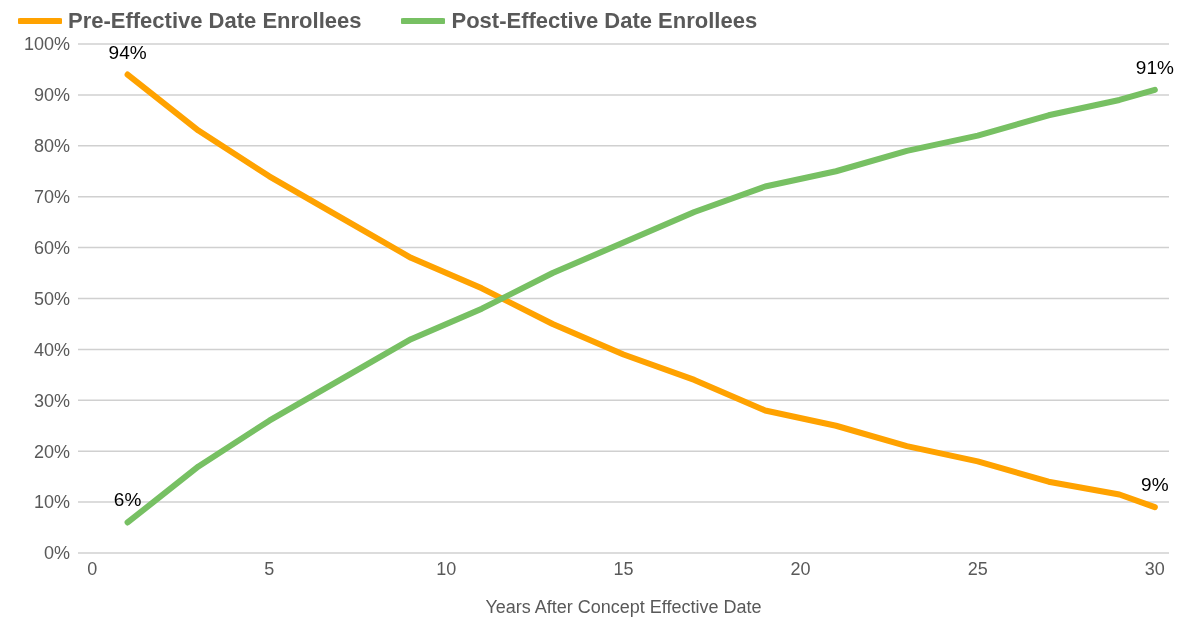  What do you see at coordinates (604, 21) in the screenshot?
I see `legend-label: Post-Effective Date Enrollees` at bounding box center [604, 21].